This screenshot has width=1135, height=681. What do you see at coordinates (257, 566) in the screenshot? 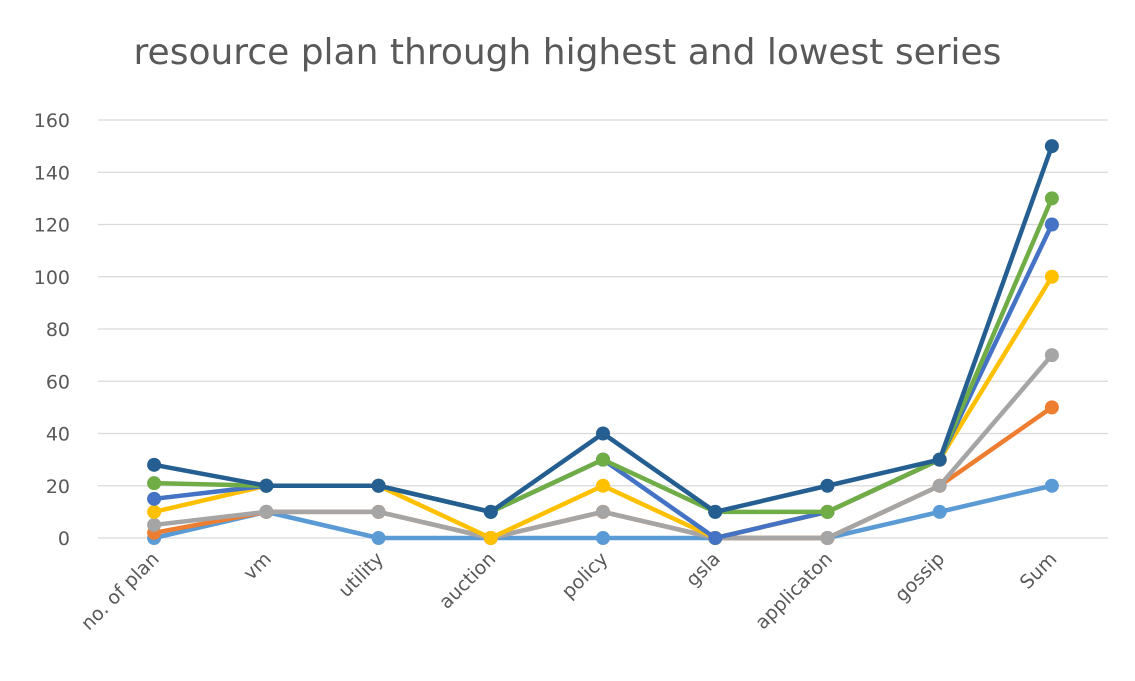
I see `x-tick-label: vm` at bounding box center [257, 566].